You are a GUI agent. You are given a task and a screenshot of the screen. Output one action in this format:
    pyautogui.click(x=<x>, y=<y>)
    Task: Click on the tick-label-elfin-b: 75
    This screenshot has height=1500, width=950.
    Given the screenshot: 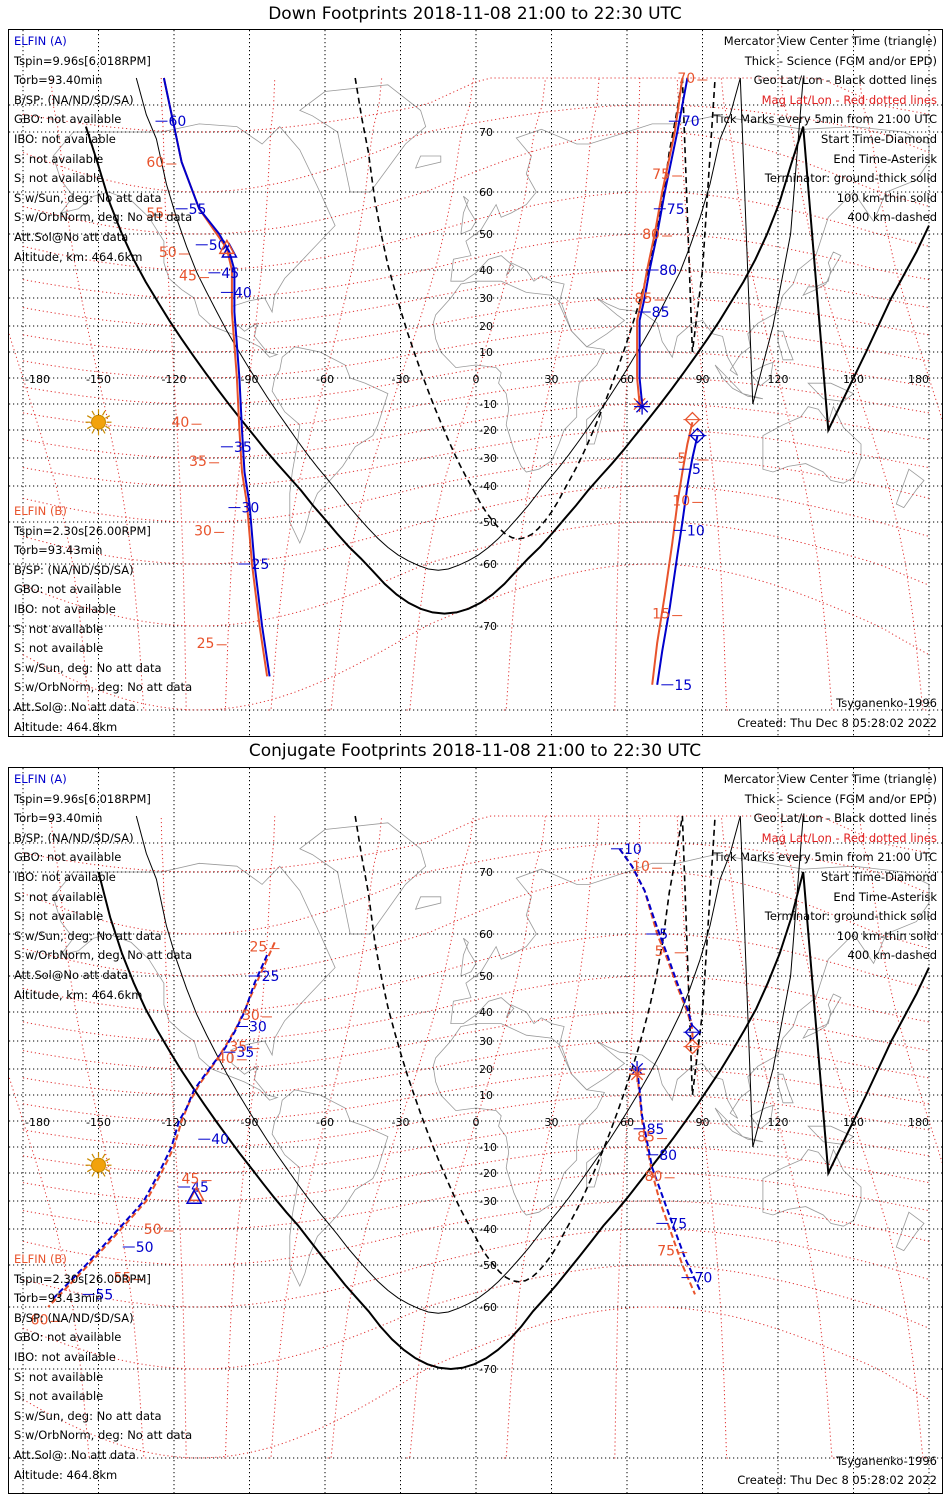 What is the action you would take?
    pyautogui.click(x=661, y=175)
    